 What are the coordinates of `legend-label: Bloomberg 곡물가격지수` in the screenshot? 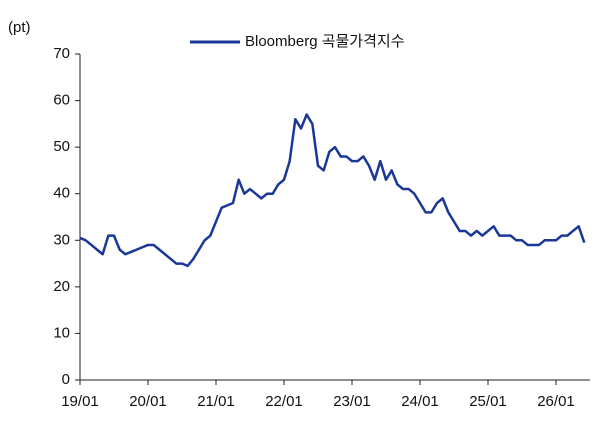 It's located at (325, 41).